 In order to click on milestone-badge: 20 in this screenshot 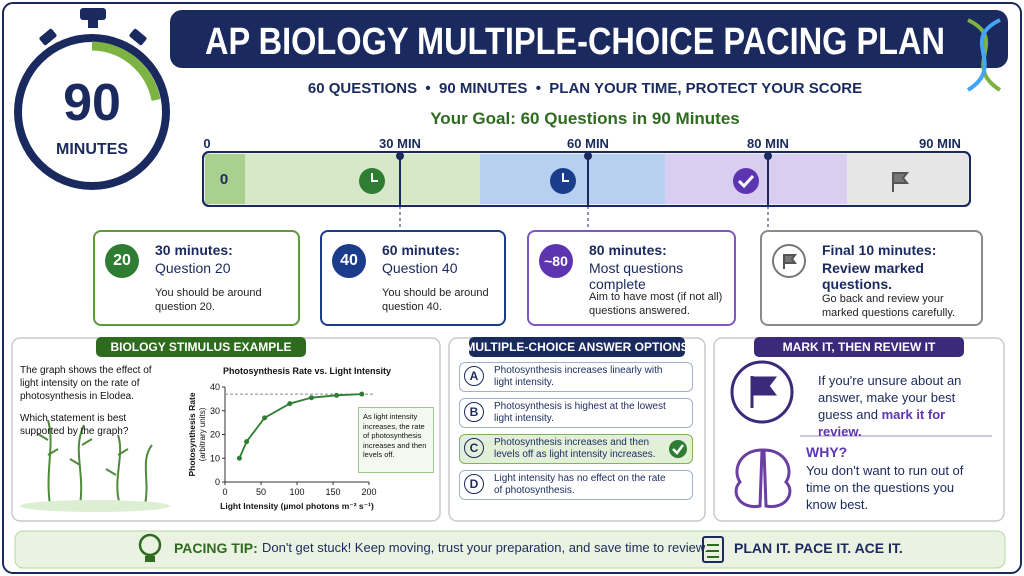, I will do `click(122, 261)`.